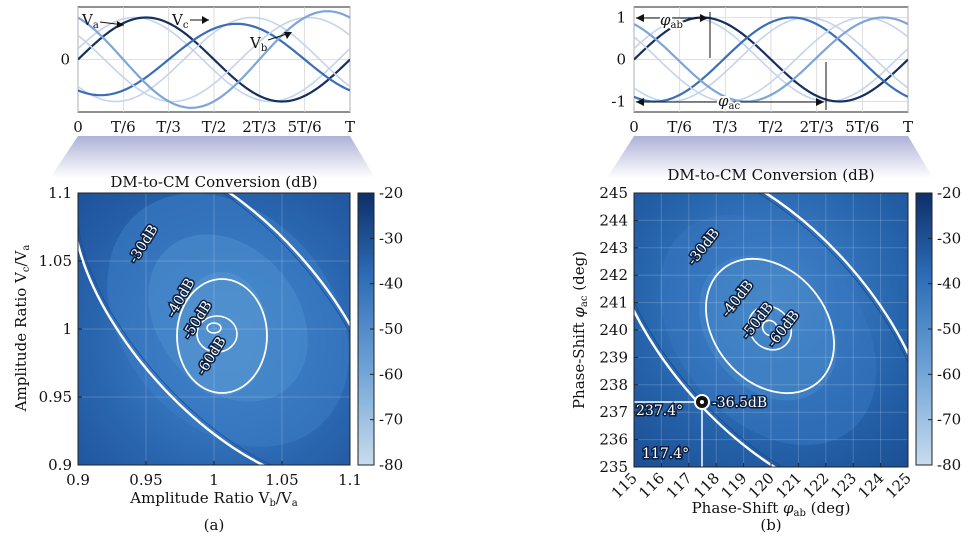  Describe the element at coordinates (770, 157) in the screenshot. I see `zoom-fan-b` at that location.